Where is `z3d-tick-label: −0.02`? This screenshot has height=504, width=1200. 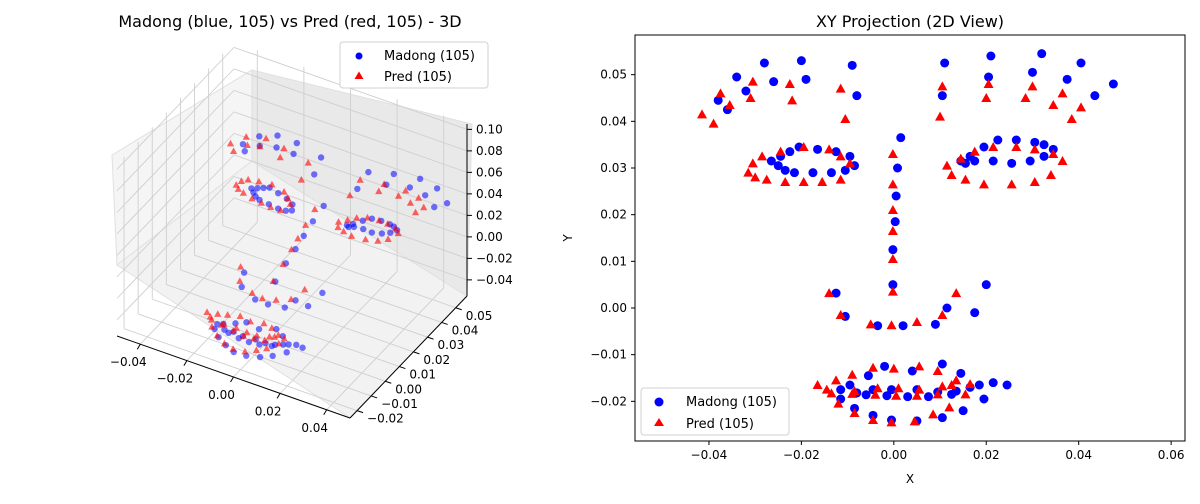
z3d-tick-label: −0.02 is located at coordinates (494, 258).